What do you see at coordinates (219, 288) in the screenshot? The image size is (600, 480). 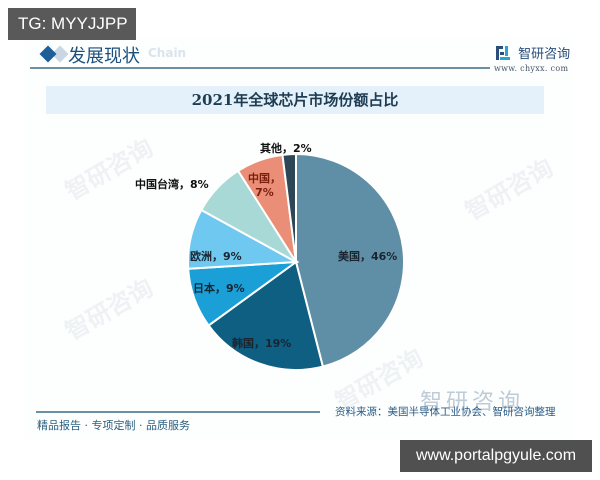 I see `label-japan: 日本，9%` at bounding box center [219, 288].